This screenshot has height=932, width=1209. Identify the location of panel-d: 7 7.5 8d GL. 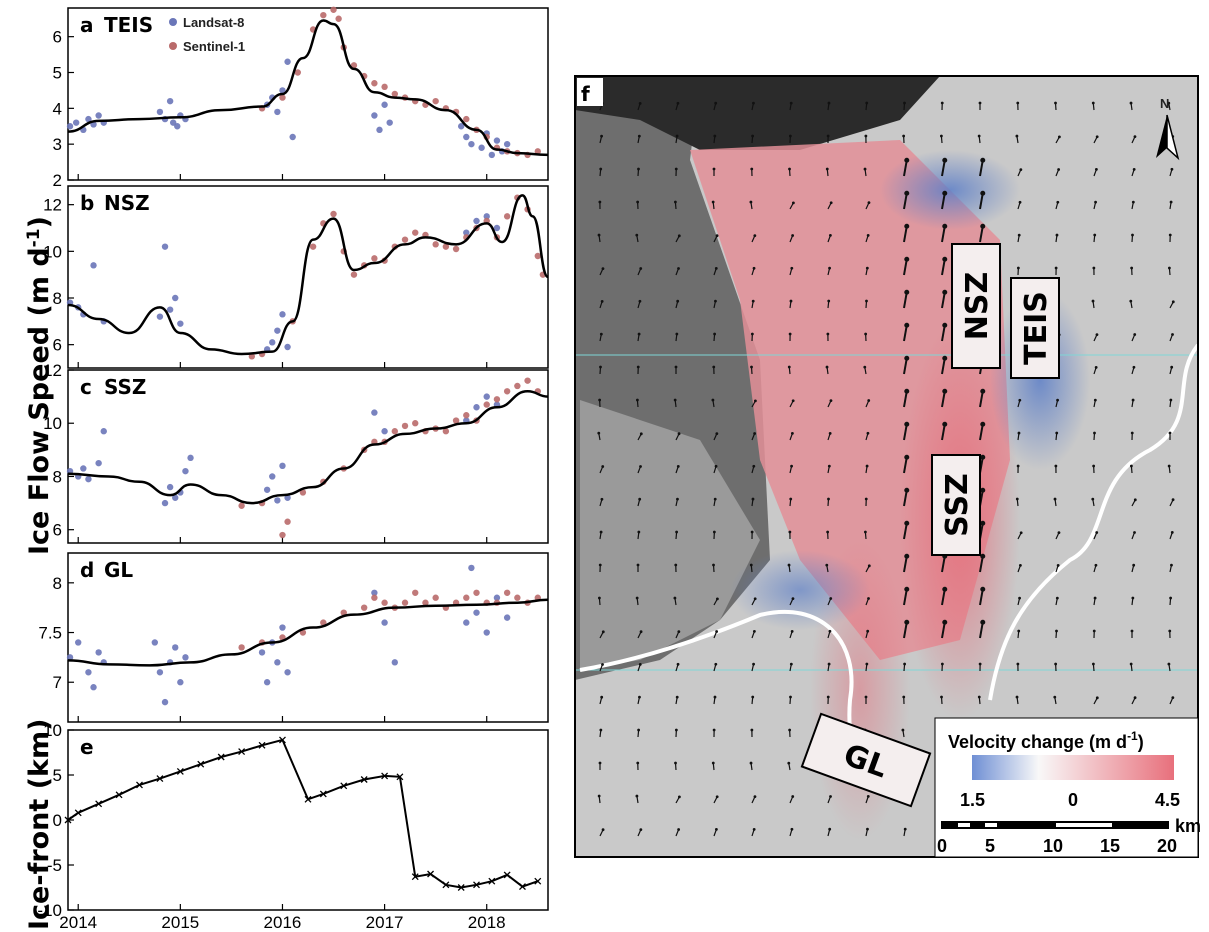
(293, 637).